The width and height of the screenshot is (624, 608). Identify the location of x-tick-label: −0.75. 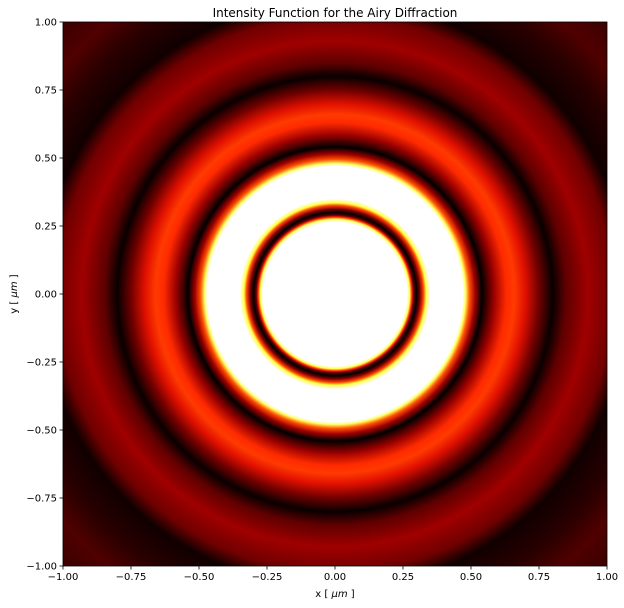
(131, 577).